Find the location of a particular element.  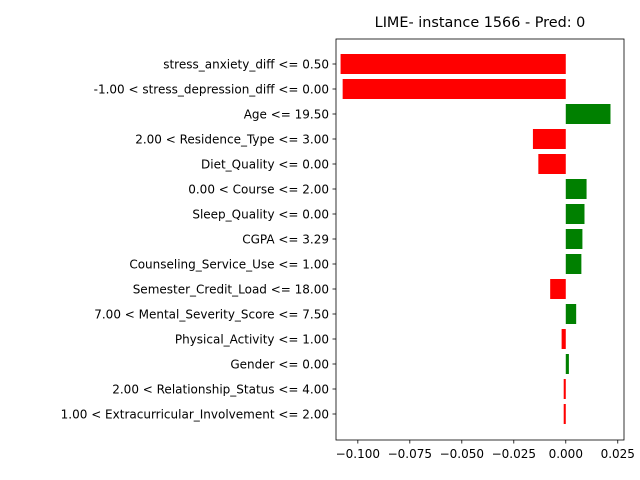

x-tick-label-3: −0.025 is located at coordinates (514, 454).